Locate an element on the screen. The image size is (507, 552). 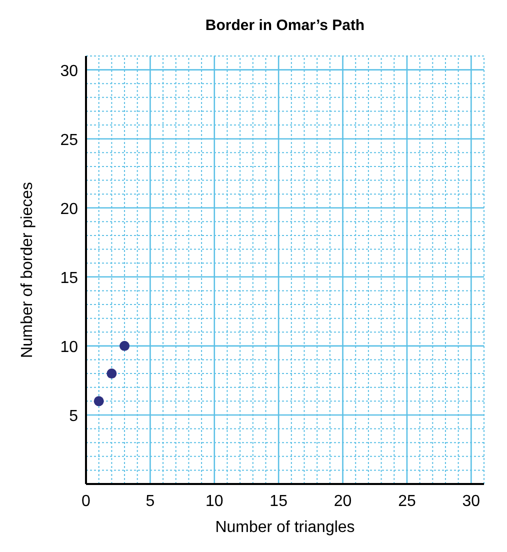
y-tick-label: 25 is located at coordinates (69, 140).